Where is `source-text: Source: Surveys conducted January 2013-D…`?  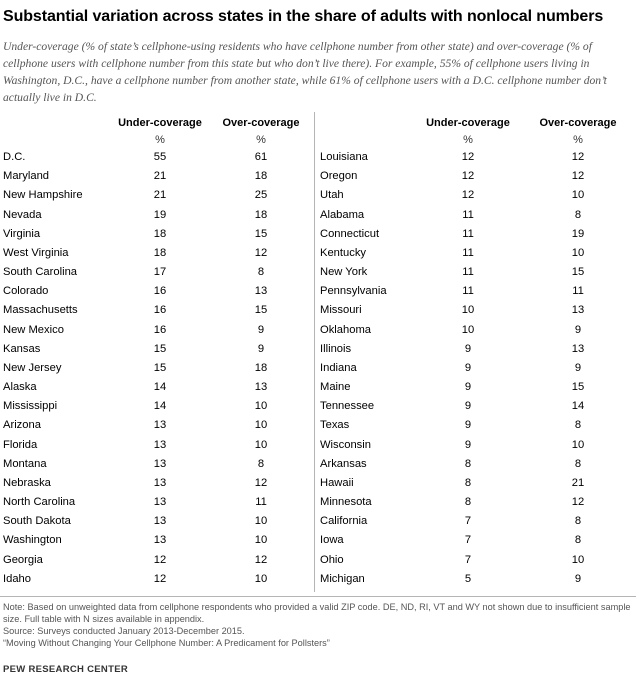
source-text: Source: Surveys conducted January 2013-D… is located at coordinates (124, 631).